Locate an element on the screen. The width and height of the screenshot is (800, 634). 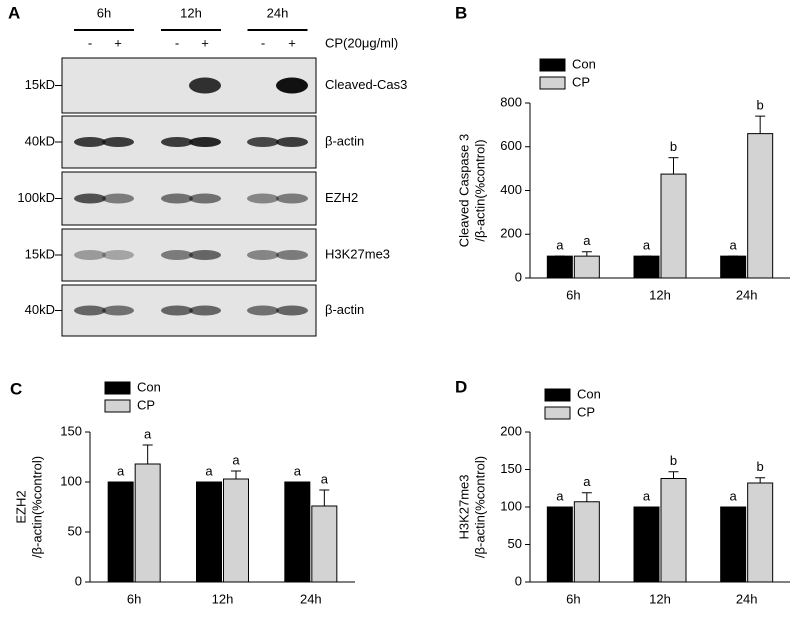
y-tick-label: 400 is located at coordinates (511, 189).